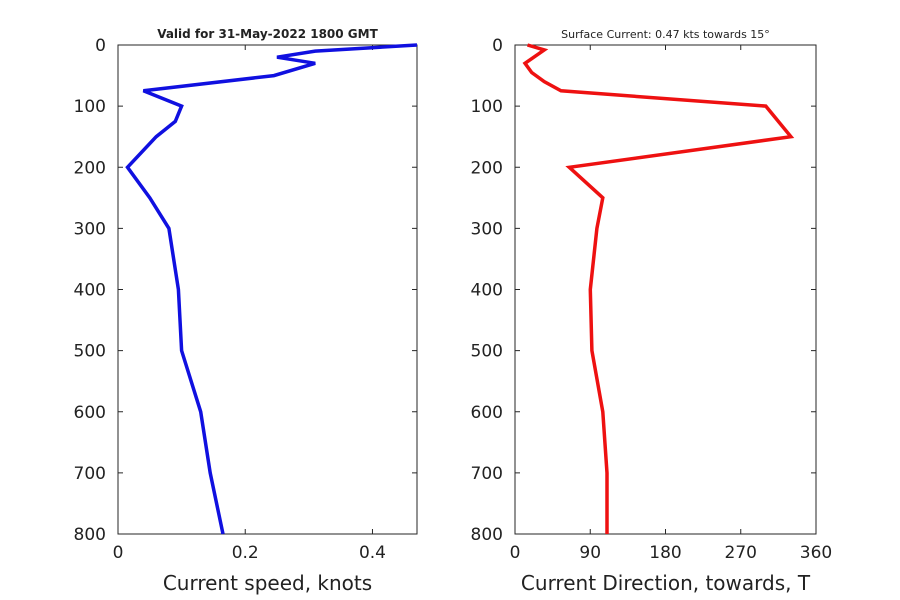 This screenshot has height=600, width=900. What do you see at coordinates (487, 352) in the screenshot?
I see `direction-ytick-label: 500` at bounding box center [487, 352].